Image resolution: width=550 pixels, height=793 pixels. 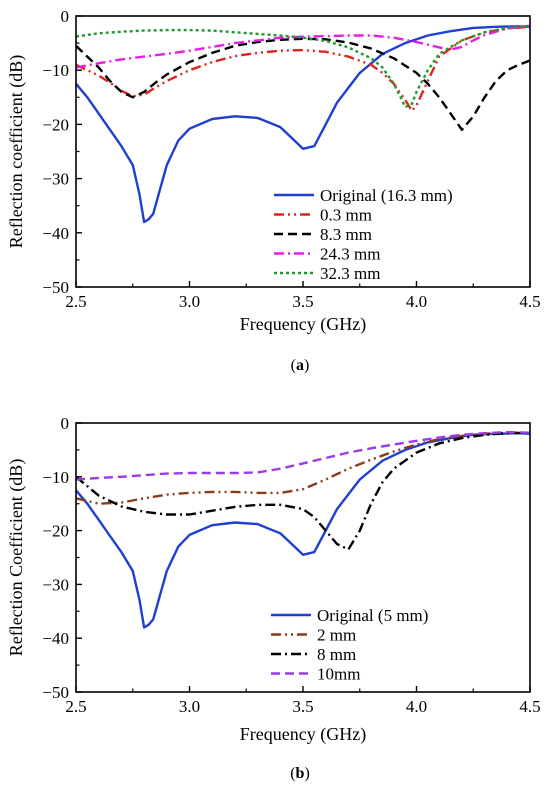 I want to click on legend-label: 10mm, so click(x=338, y=674).